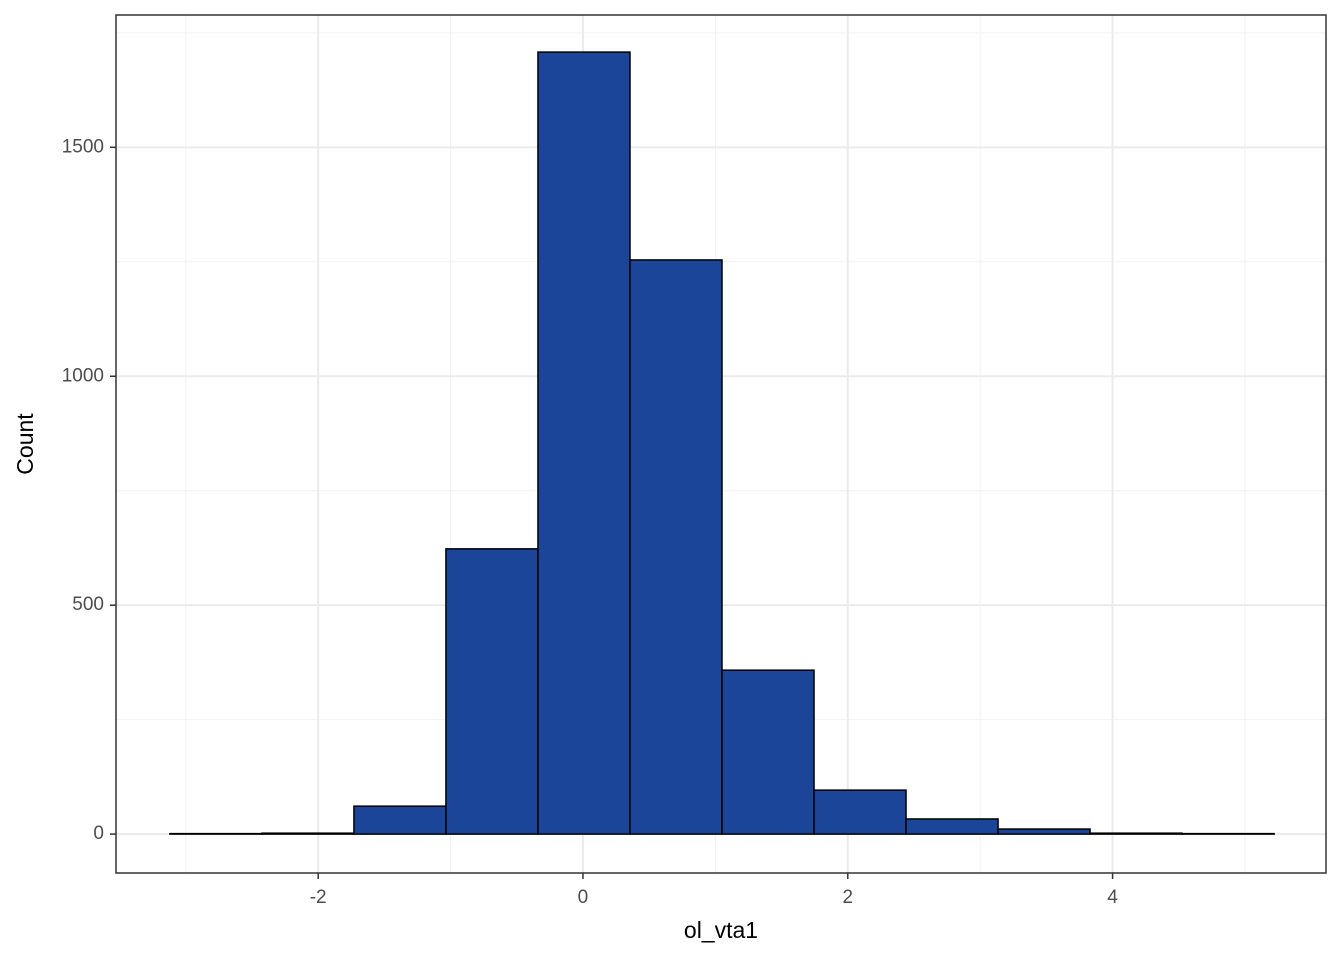  What do you see at coordinates (83, 146) in the screenshot?
I see `y-tick-label: 1500` at bounding box center [83, 146].